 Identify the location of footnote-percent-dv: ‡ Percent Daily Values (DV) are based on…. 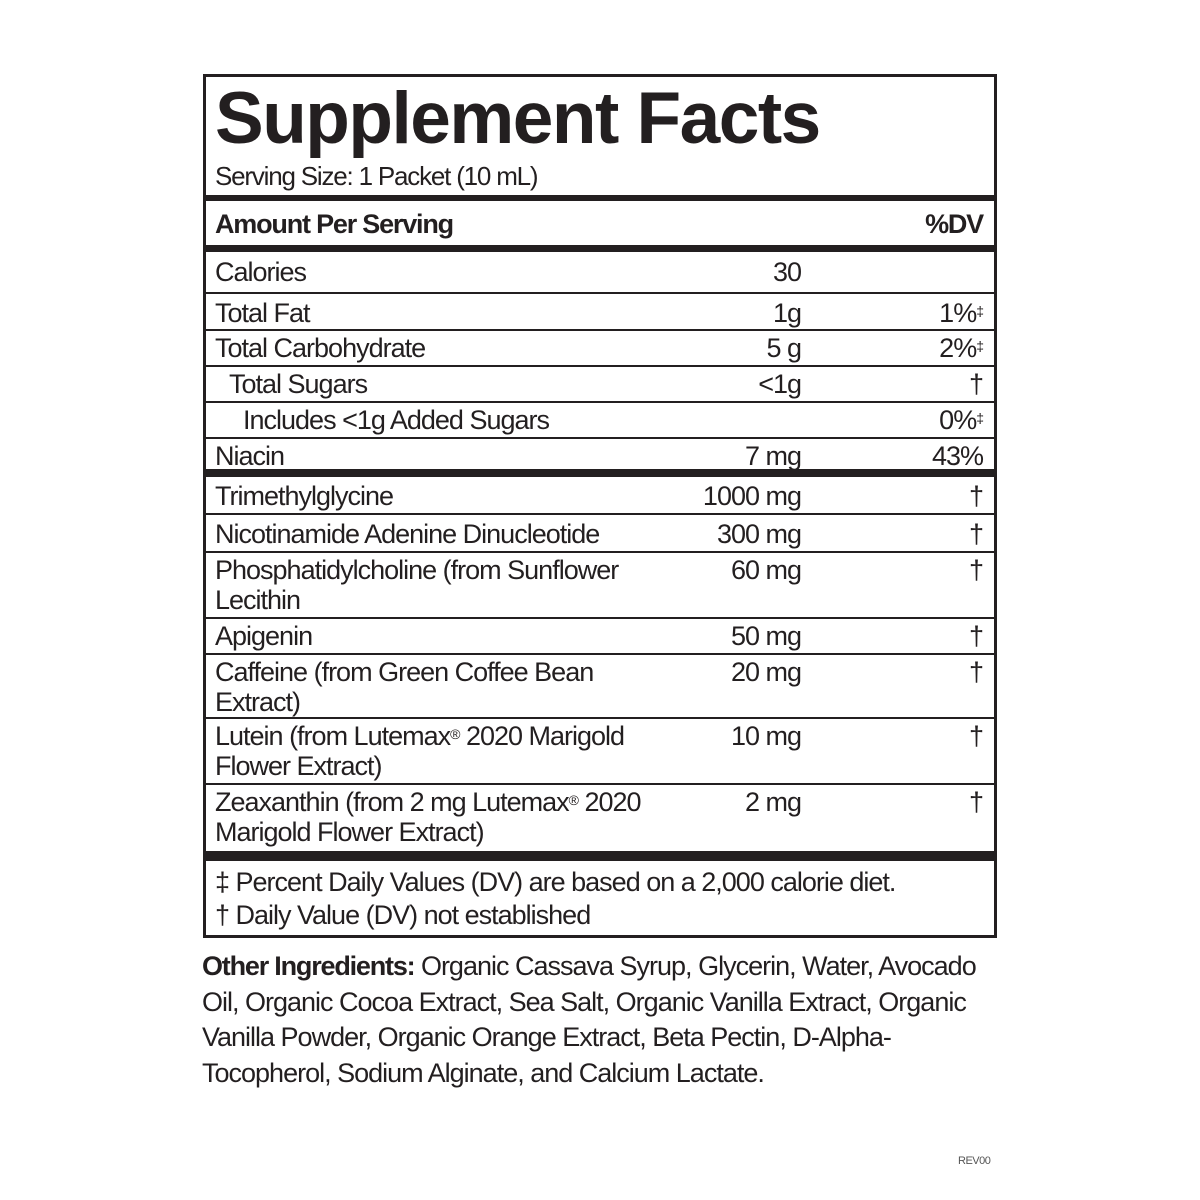
(555, 882).